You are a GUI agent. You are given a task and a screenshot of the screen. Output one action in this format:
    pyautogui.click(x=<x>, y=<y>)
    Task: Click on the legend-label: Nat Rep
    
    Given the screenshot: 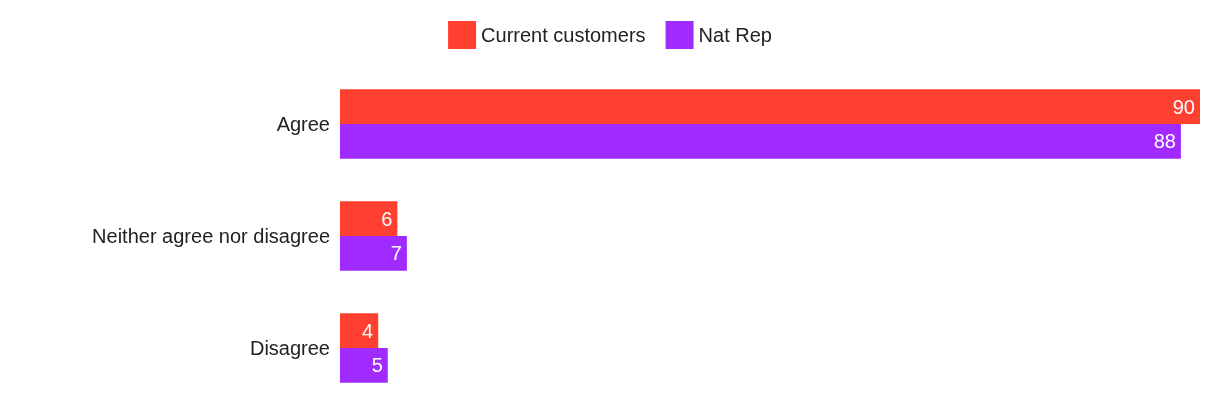 What is the action you would take?
    pyautogui.click(x=735, y=35)
    